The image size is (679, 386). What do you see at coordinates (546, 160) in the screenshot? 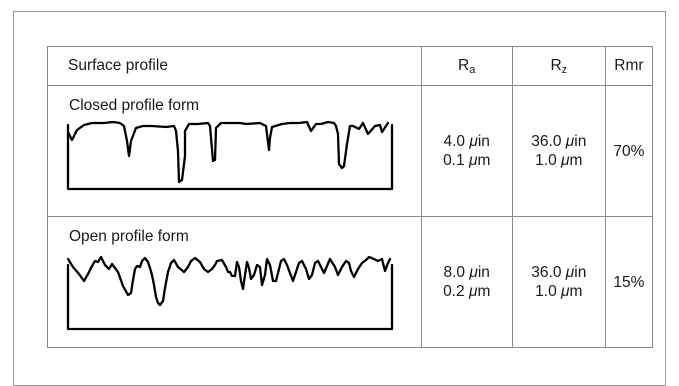
I see `closed-rz-um-value: 1.0` at bounding box center [546, 160].